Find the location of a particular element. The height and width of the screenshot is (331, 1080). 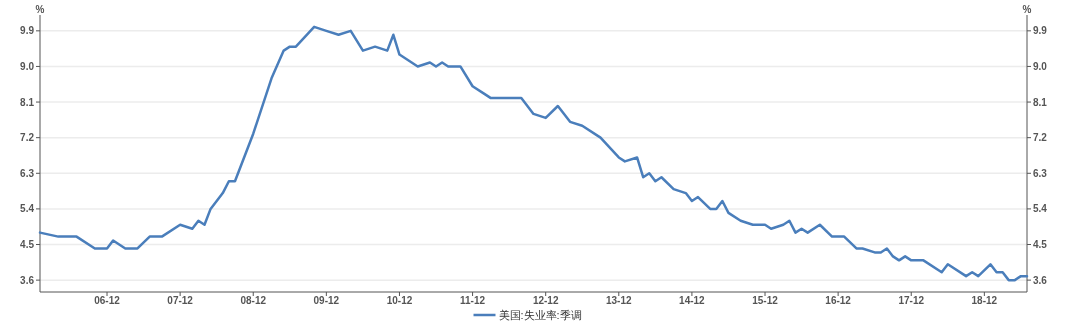

x-tick-label: 06-12 is located at coordinates (107, 300).